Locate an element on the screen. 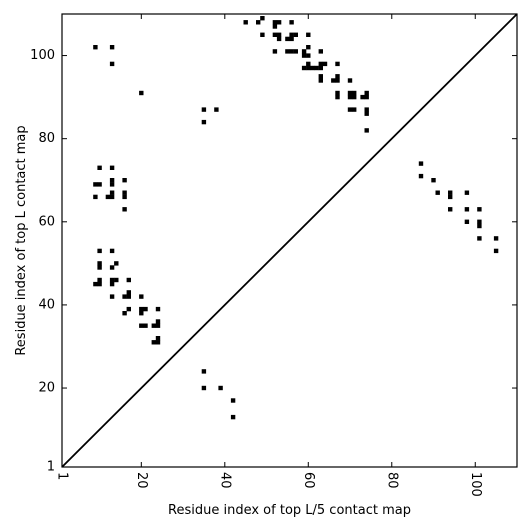 The width and height of the screenshot is (531, 531). x-tick-label: 1 is located at coordinates (62, 476).